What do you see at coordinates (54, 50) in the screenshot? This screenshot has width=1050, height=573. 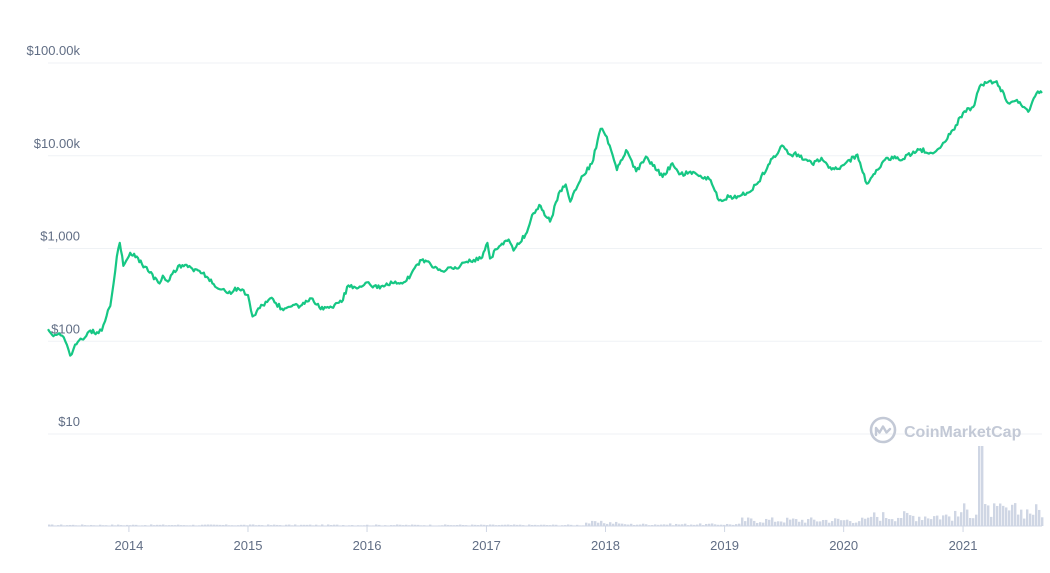 I see `y-tick-label: $100.00k` at bounding box center [54, 50].